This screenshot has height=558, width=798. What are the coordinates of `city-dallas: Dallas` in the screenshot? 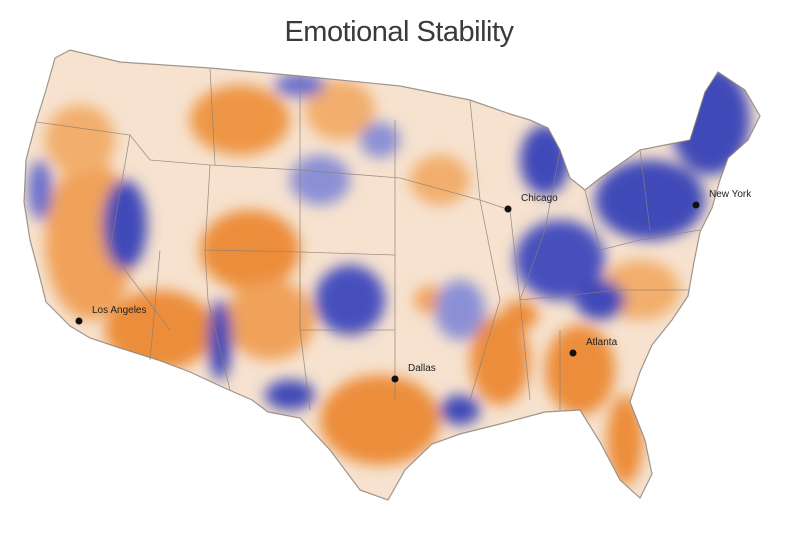 It's located at (413, 373).